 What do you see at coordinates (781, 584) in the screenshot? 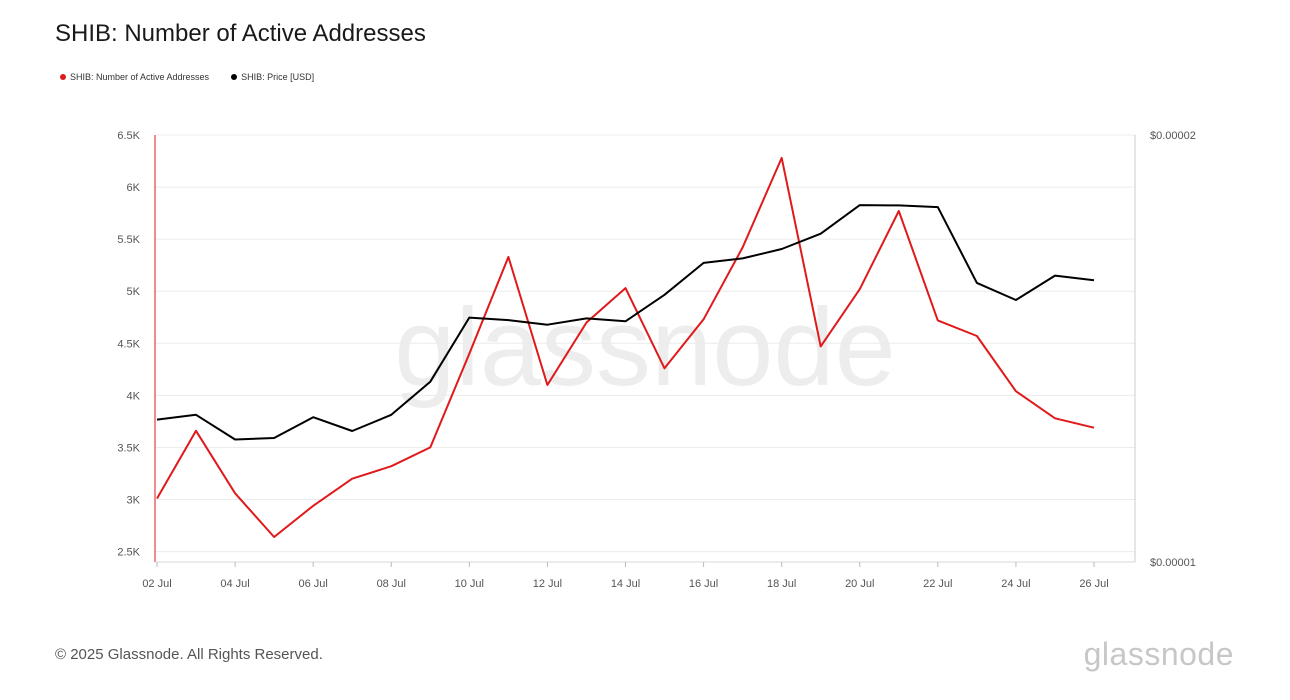
I see `x-tick-label: 18 Jul` at bounding box center [781, 584].